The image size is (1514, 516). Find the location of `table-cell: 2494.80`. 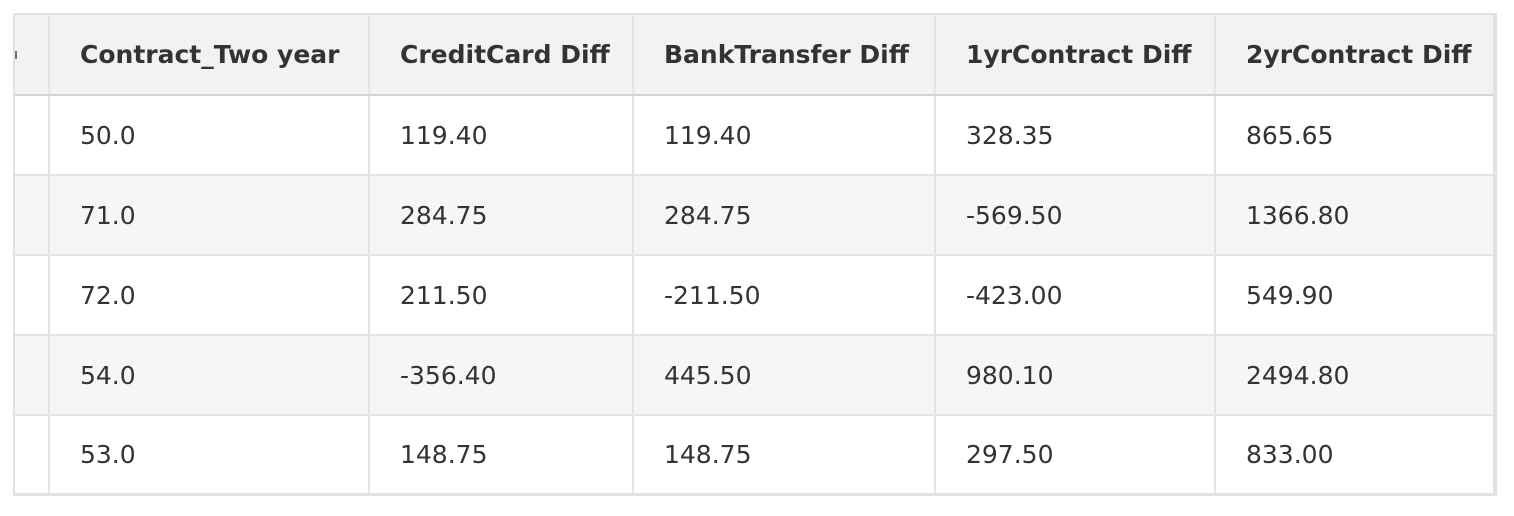

table-cell: 2494.80 is located at coordinates (1354, 375).